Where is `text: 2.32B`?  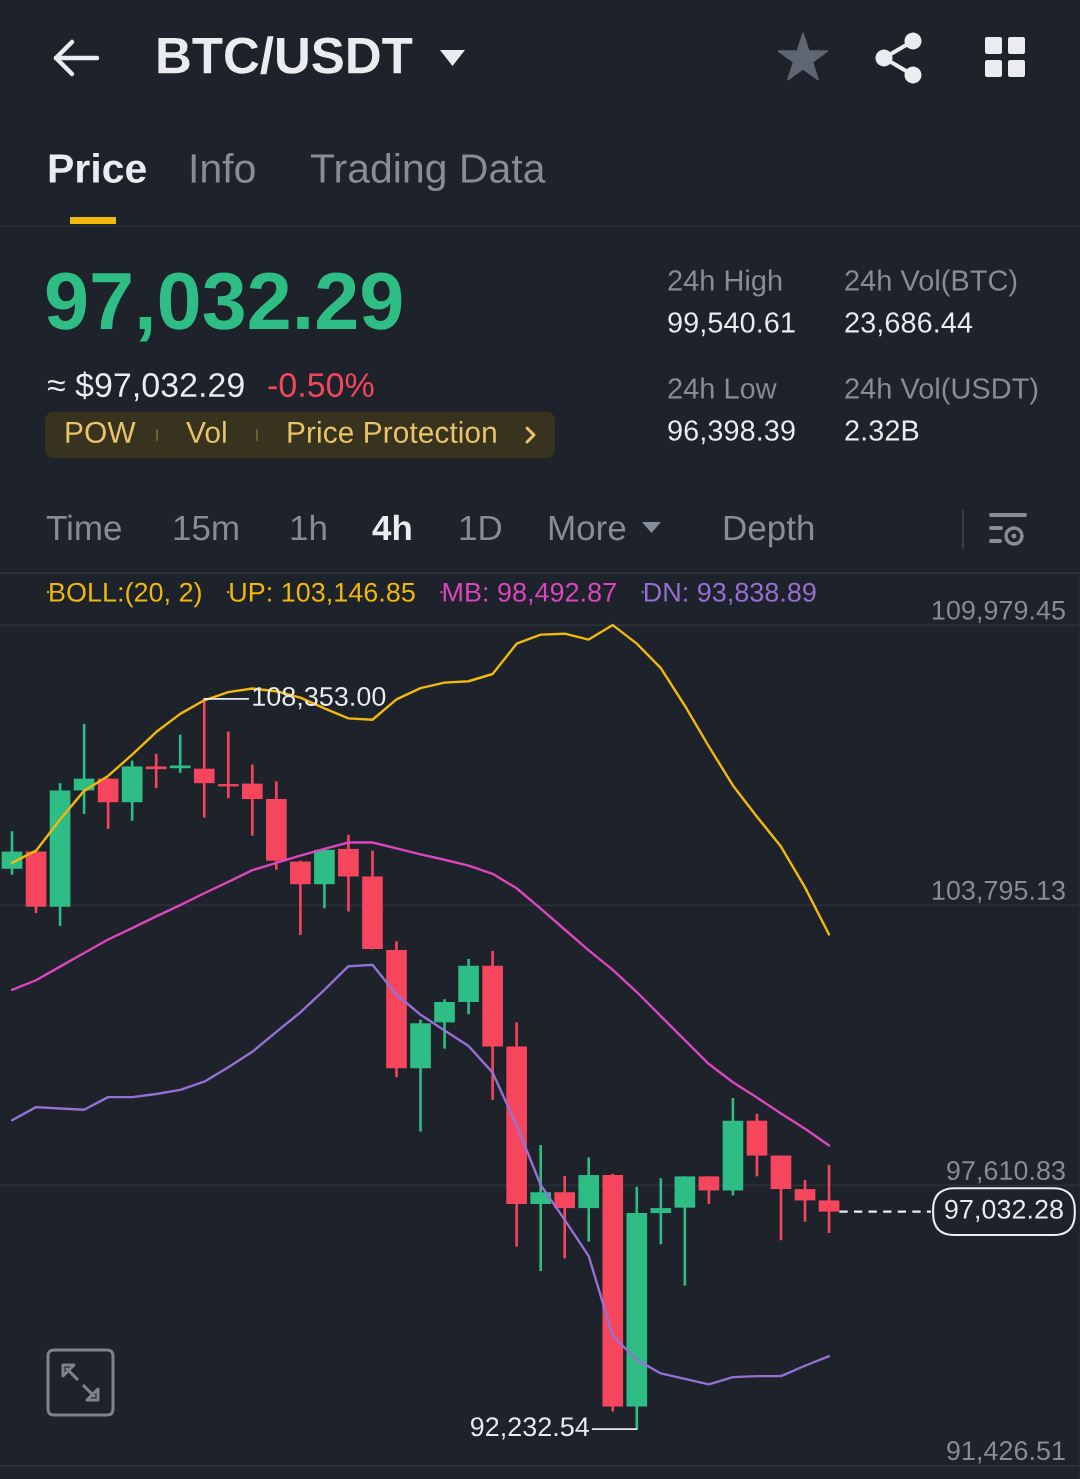
text: 2.32B is located at coordinates (882, 430).